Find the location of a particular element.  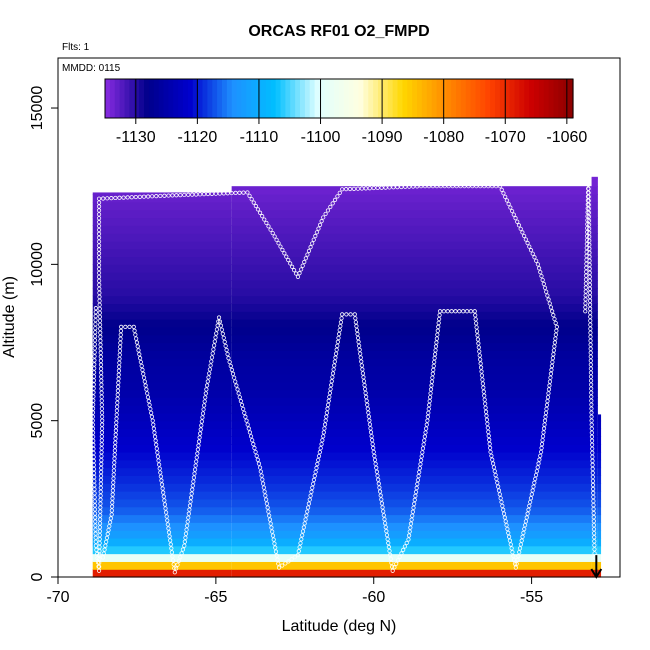

colorbar-frame is located at coordinates (339, 98).